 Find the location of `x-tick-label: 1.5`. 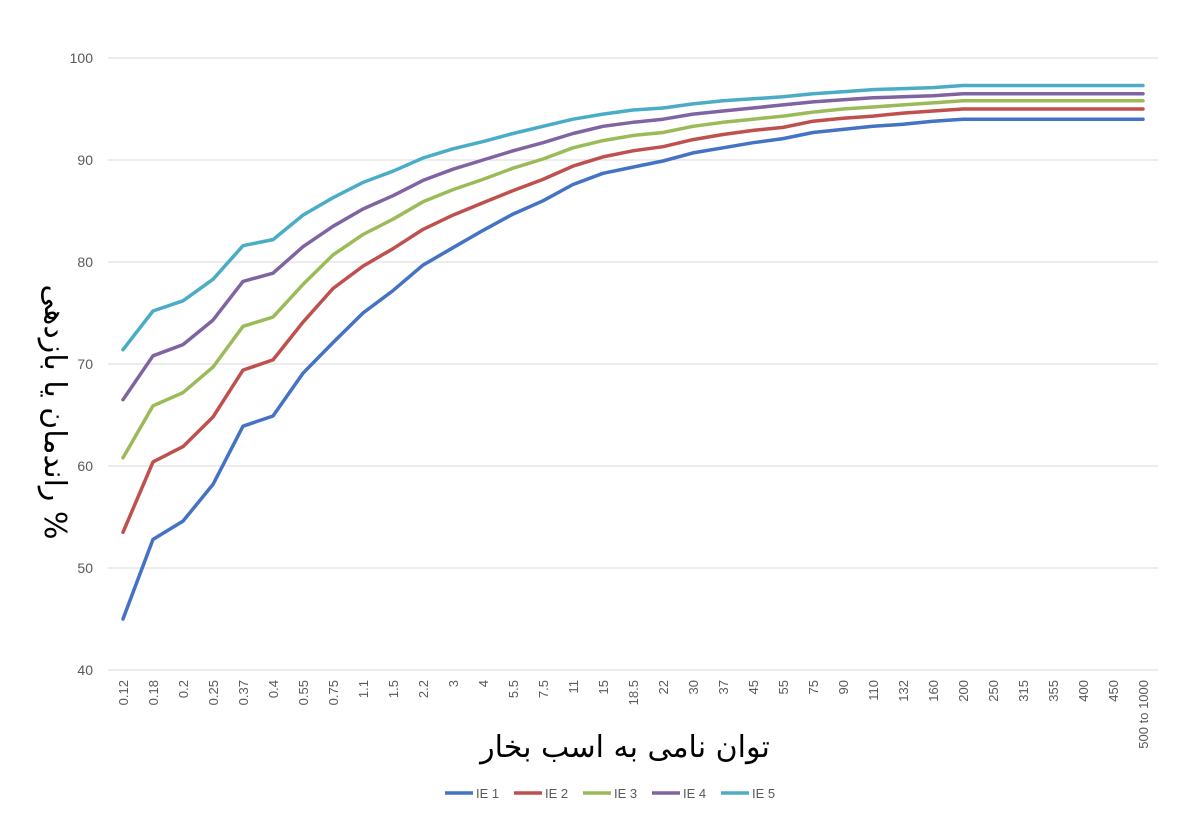

x-tick-label: 1.5 is located at coordinates (393, 689).